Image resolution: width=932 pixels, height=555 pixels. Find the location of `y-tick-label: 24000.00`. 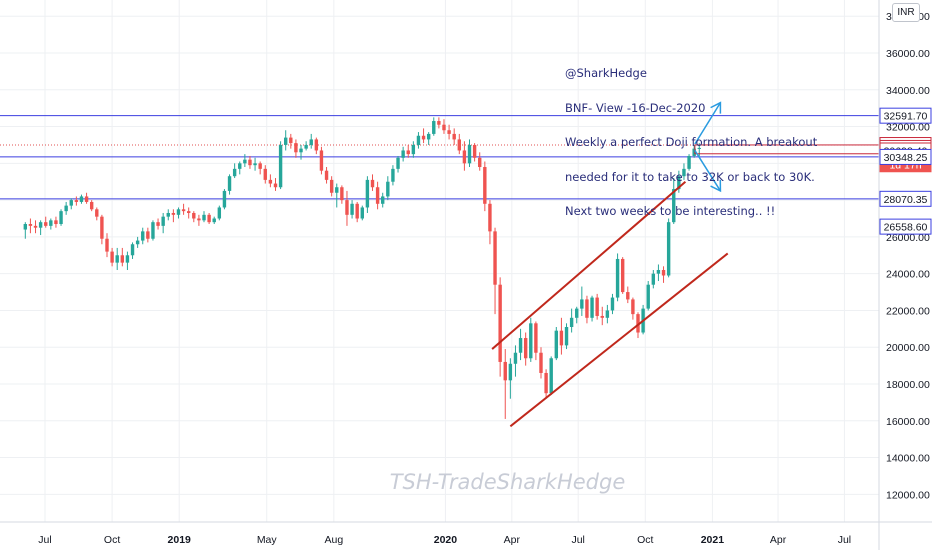

y-tick-label: 24000.00 is located at coordinates (908, 275).